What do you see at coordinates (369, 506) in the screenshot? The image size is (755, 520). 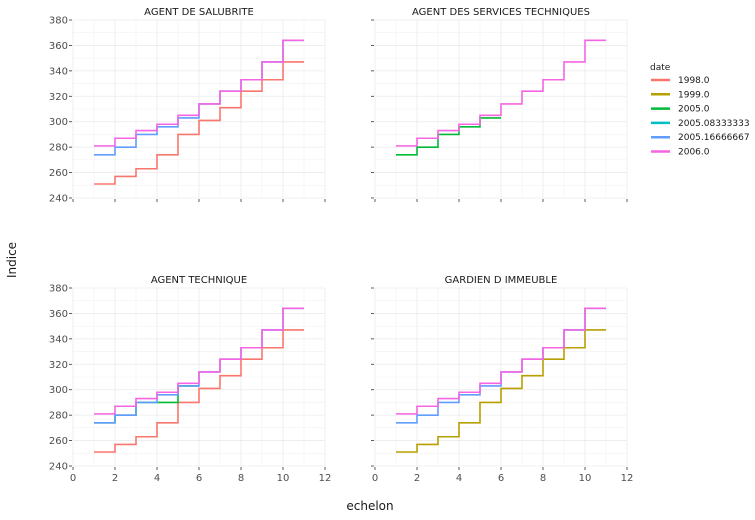 I see `x-axis-title: echelon` at bounding box center [369, 506].